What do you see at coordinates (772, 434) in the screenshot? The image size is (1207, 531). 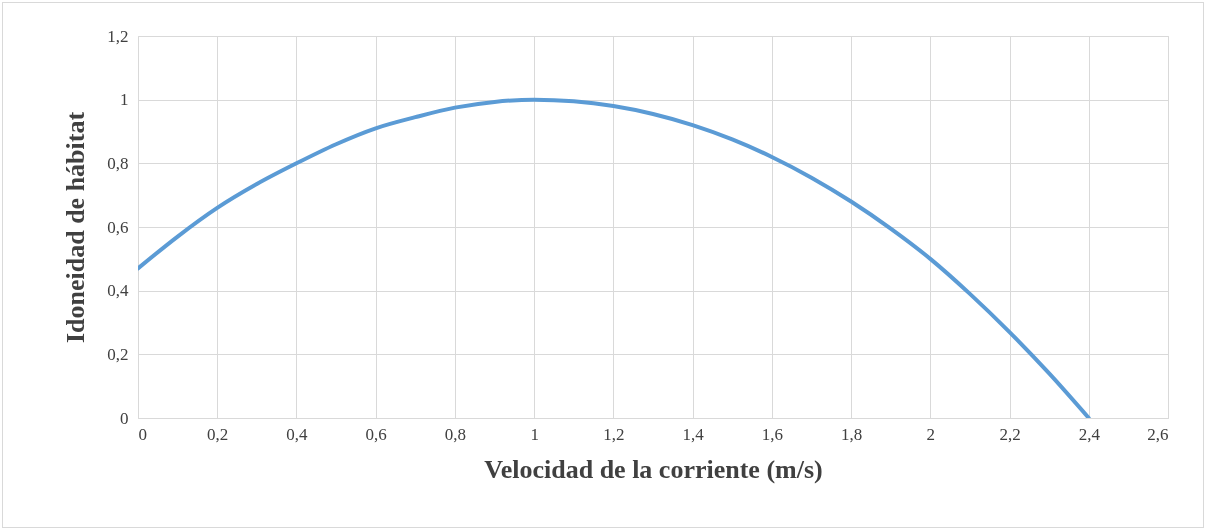 I see `x-tick-label: 1,6` at bounding box center [772, 434].